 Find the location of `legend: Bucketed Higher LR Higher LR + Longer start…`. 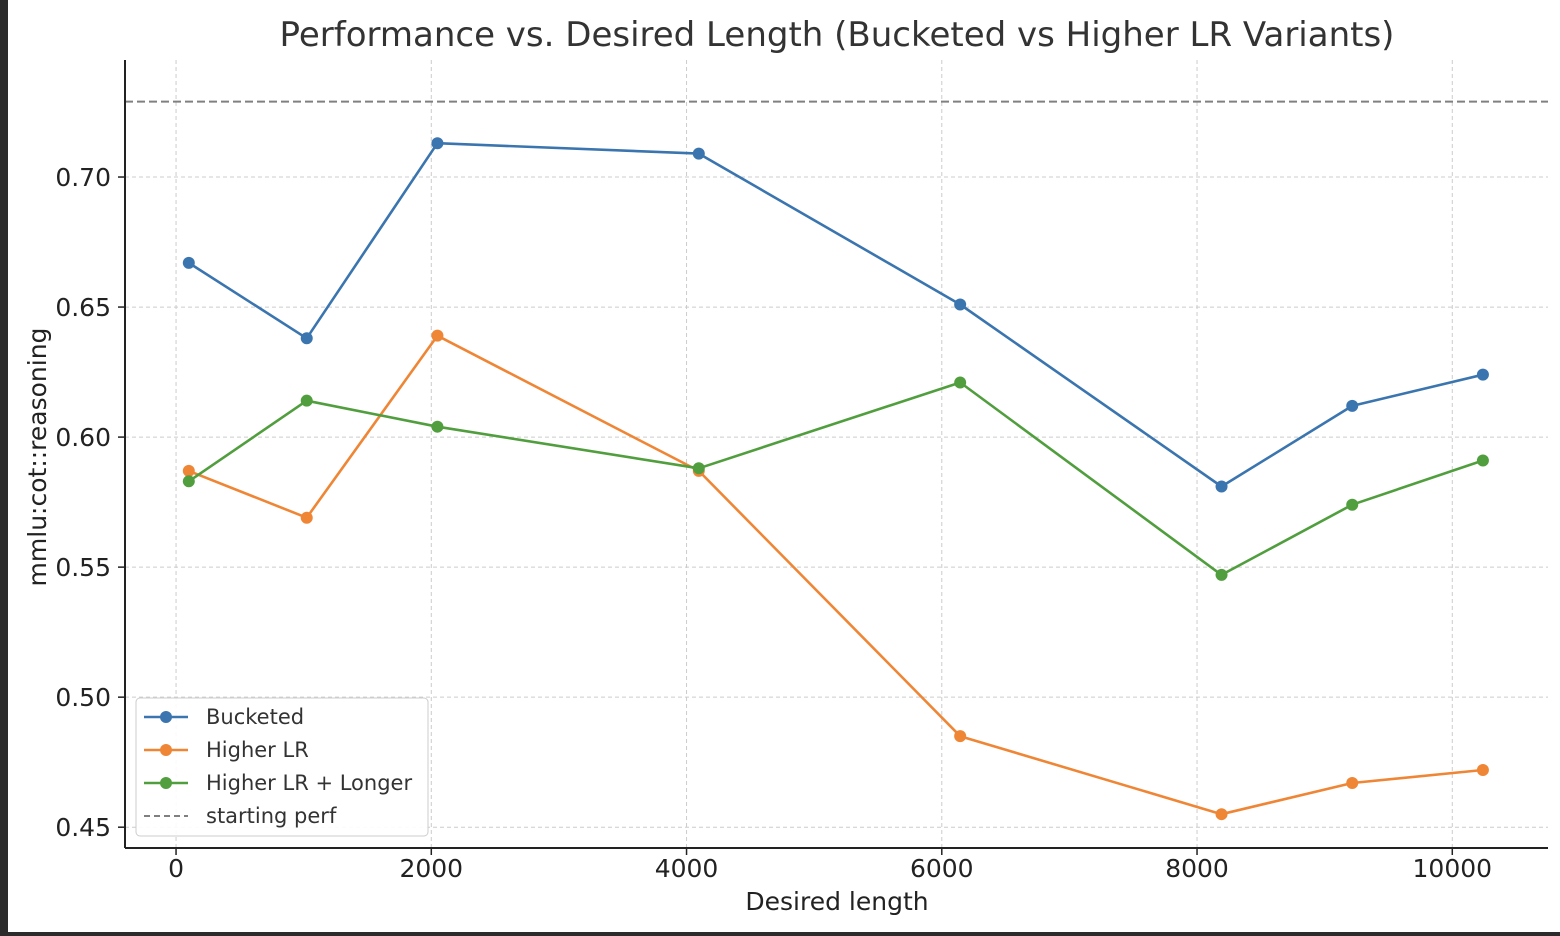

legend: Bucketed Higher LR Higher LR + Longer start… is located at coordinates (282, 767).